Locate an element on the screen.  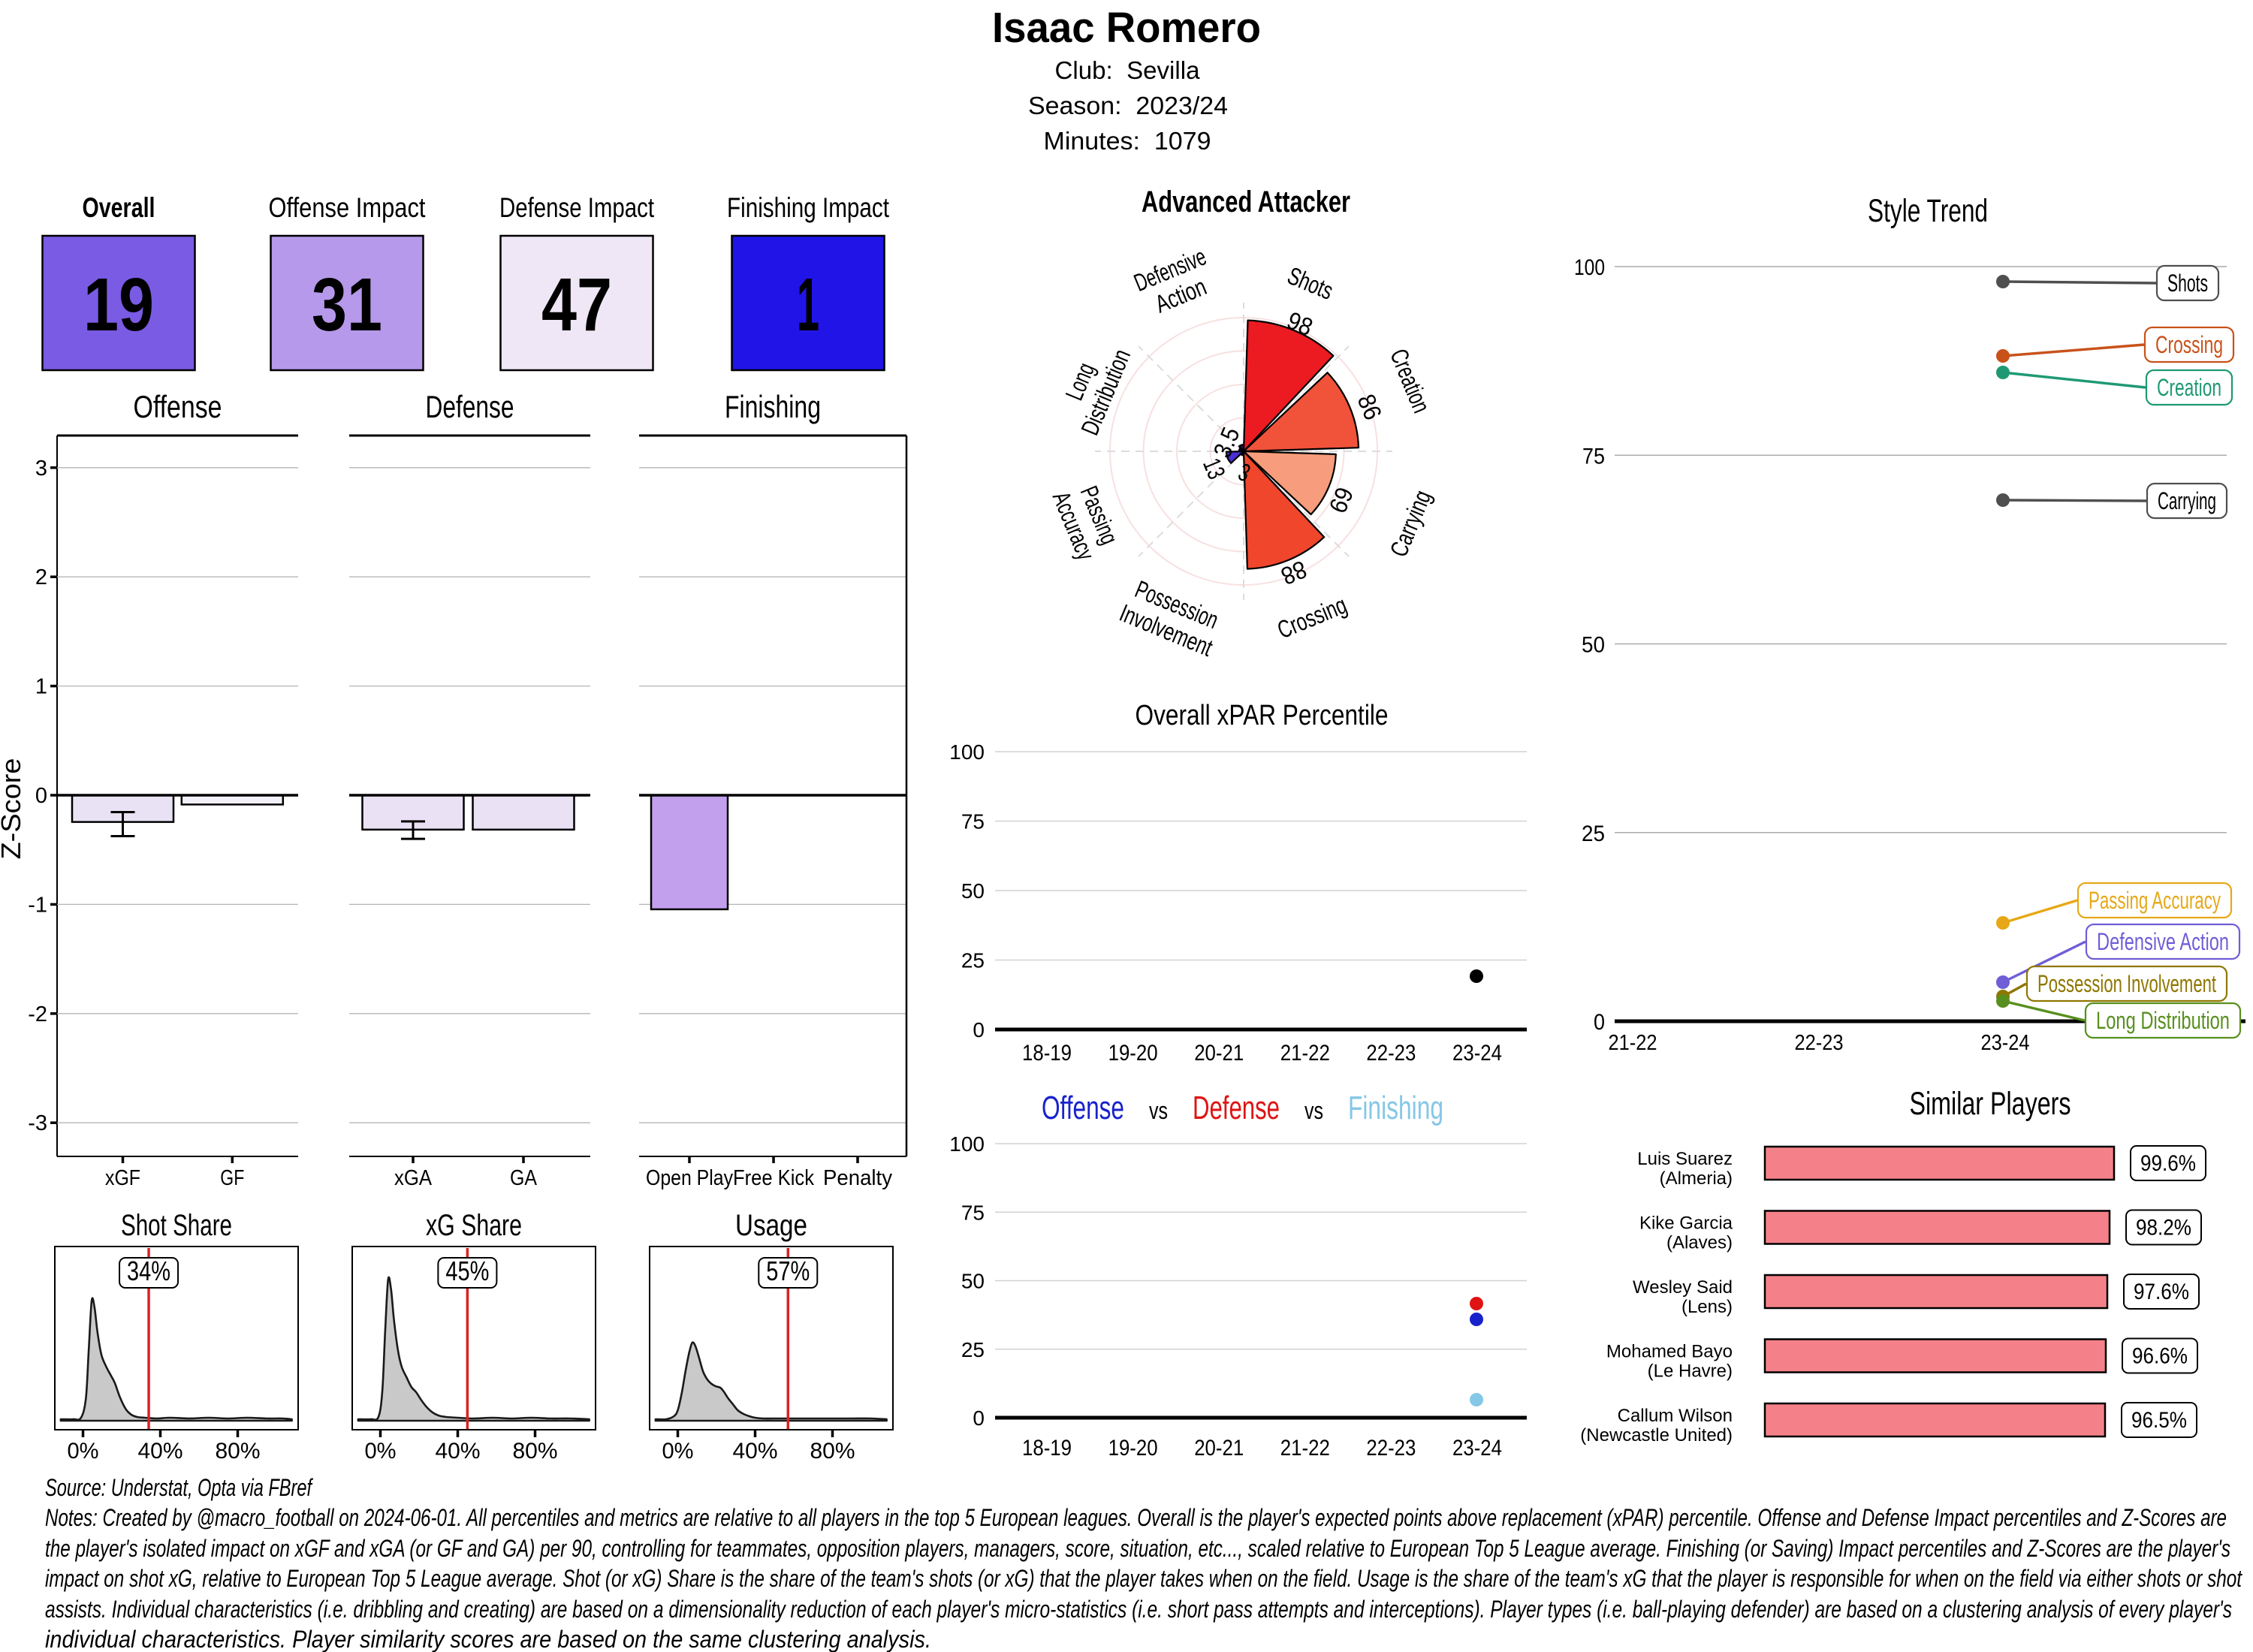
svg-text: xGF is located at coordinates (123, 1178).